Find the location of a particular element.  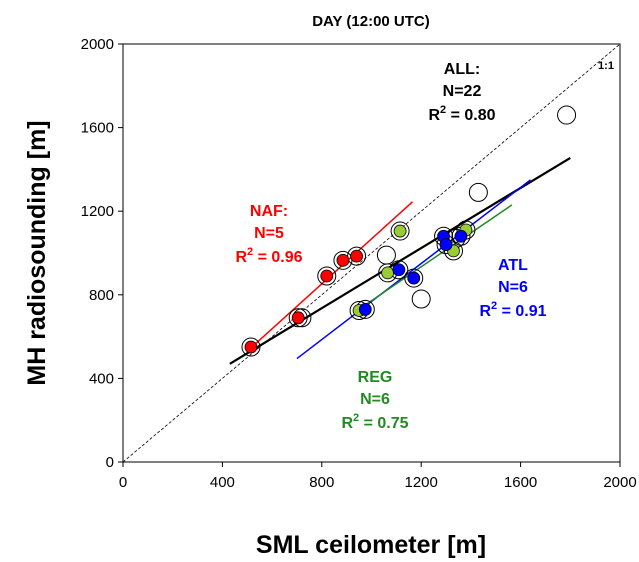

y-tick-label: 400 is located at coordinates (101, 378).